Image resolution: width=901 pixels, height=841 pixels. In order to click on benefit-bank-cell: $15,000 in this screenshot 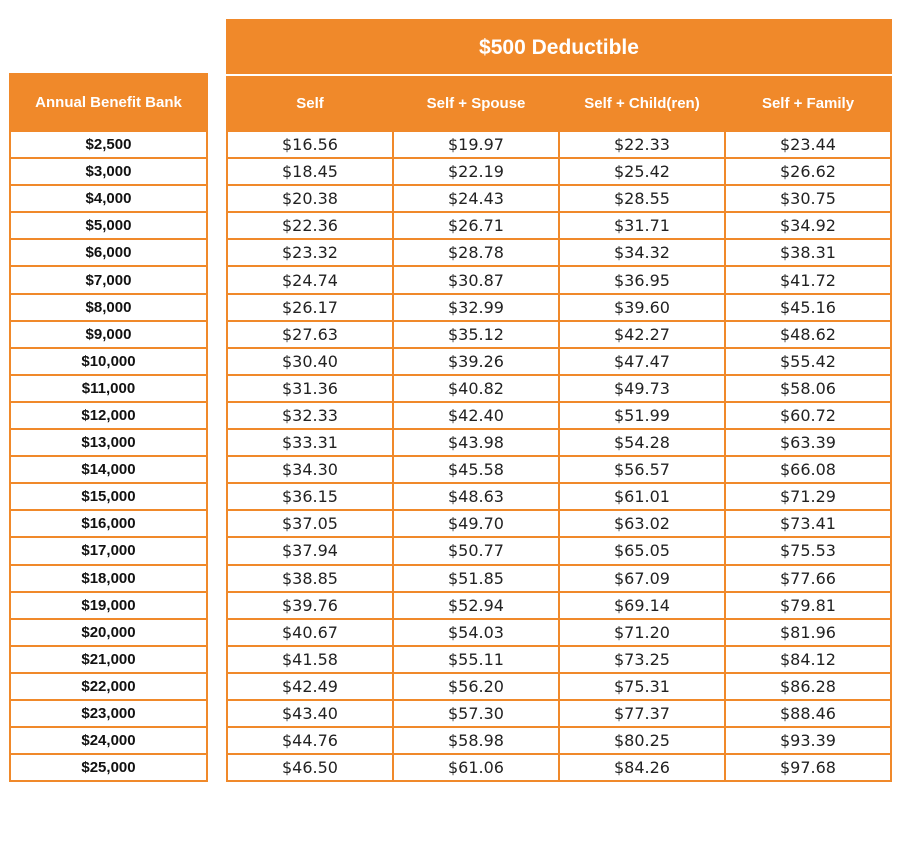, I will do `click(108, 497)`.